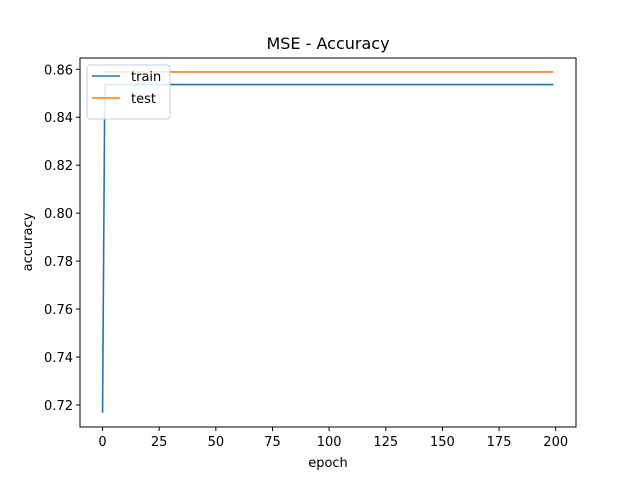 The height and width of the screenshot is (480, 640). What do you see at coordinates (555, 442) in the screenshot?
I see `x-tick-label: 200` at bounding box center [555, 442].